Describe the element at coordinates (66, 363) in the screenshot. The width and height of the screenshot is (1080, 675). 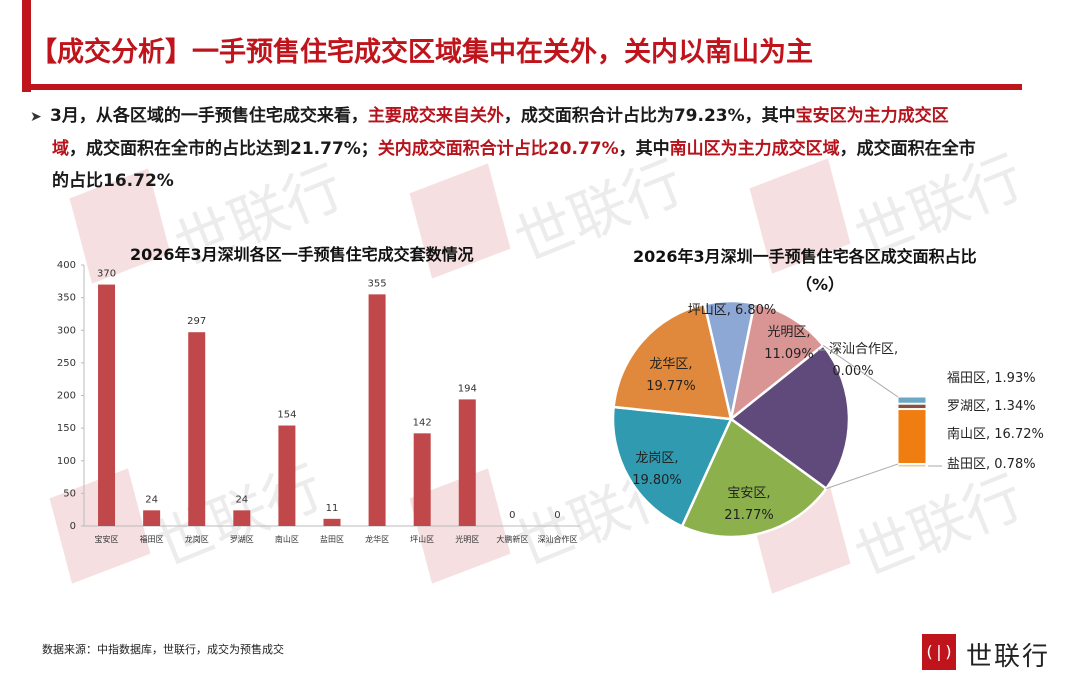
I see `y-tick-label: 250` at that location.